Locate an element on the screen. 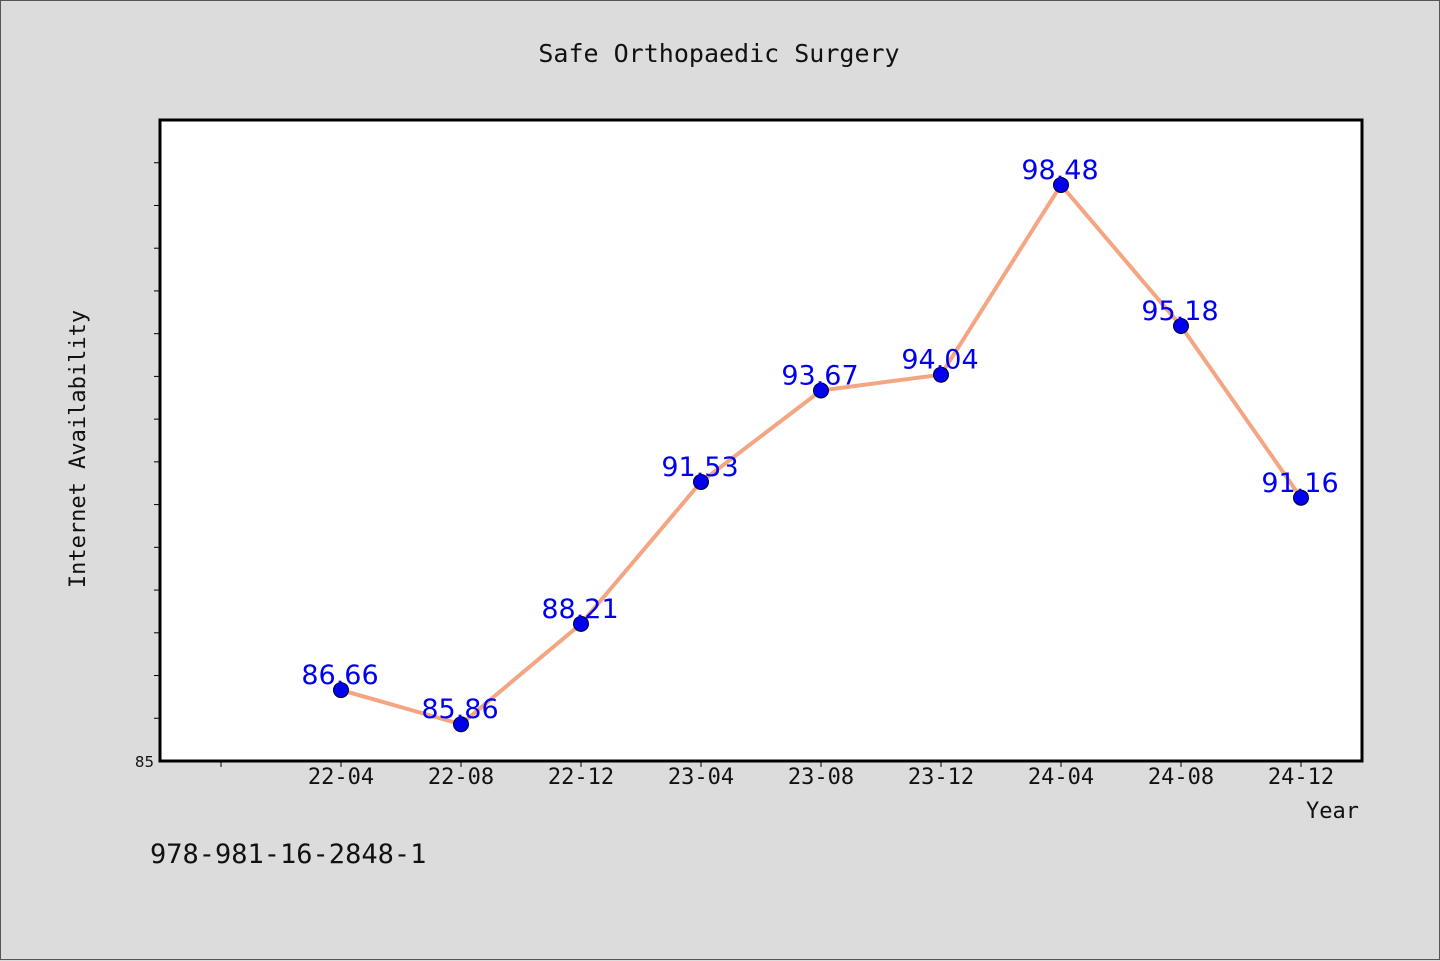  data-label: 91.53 is located at coordinates (699, 467).